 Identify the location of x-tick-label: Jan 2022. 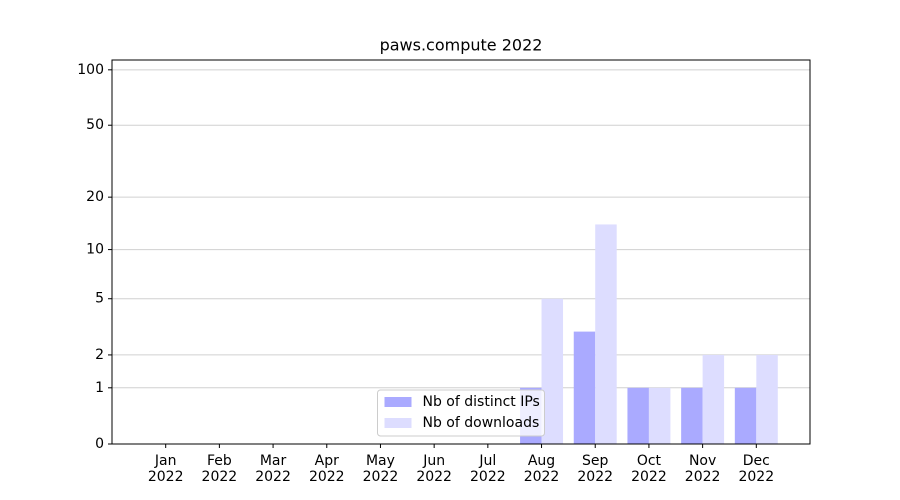
(165, 469).